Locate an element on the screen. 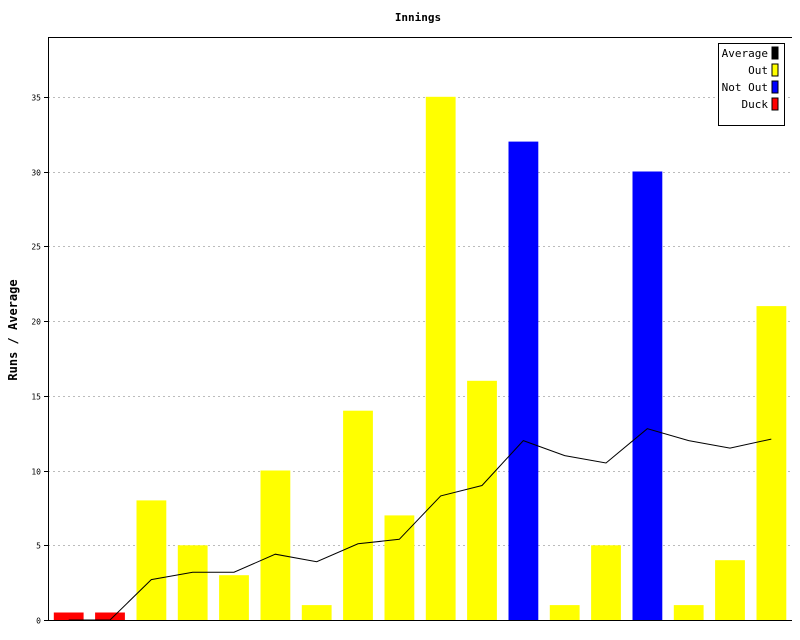 This screenshot has height=640, width=800. legend-swatch-not-out is located at coordinates (775, 87).